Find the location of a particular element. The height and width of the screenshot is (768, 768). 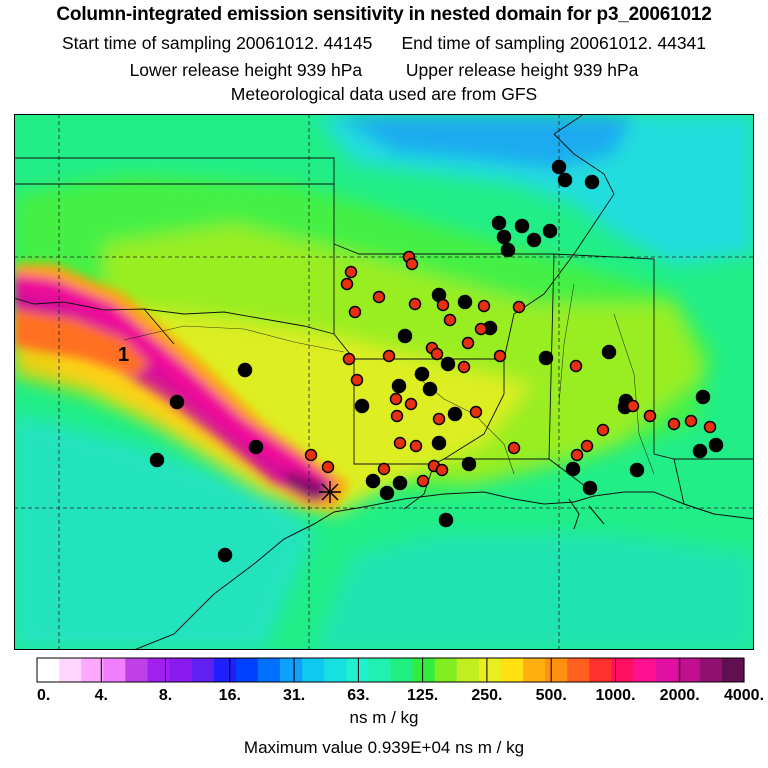

colorbar-tick-label: 125. is located at coordinates (422, 695).